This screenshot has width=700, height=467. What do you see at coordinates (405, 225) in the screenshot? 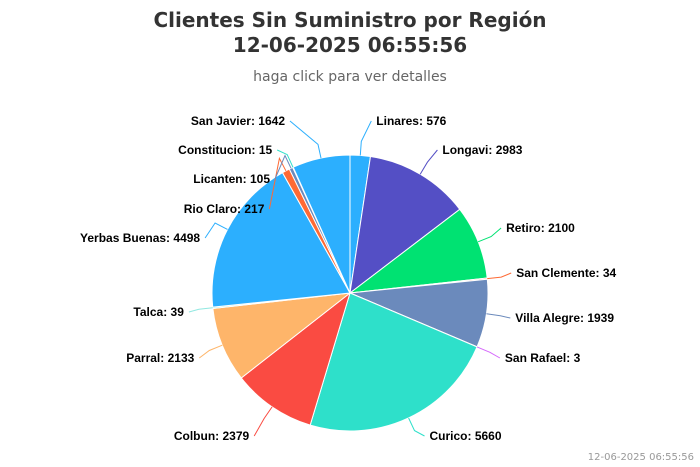
I see `pie-slice-longavi` at bounding box center [405, 225].